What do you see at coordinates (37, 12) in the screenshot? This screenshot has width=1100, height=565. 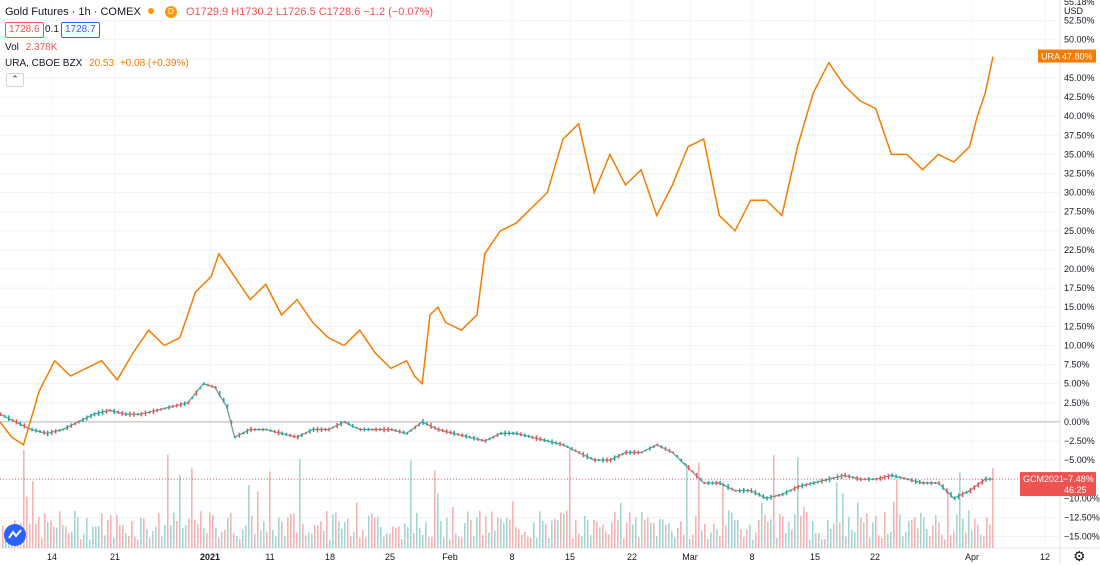 I see `legend-symbol: Gold Futures` at bounding box center [37, 12].